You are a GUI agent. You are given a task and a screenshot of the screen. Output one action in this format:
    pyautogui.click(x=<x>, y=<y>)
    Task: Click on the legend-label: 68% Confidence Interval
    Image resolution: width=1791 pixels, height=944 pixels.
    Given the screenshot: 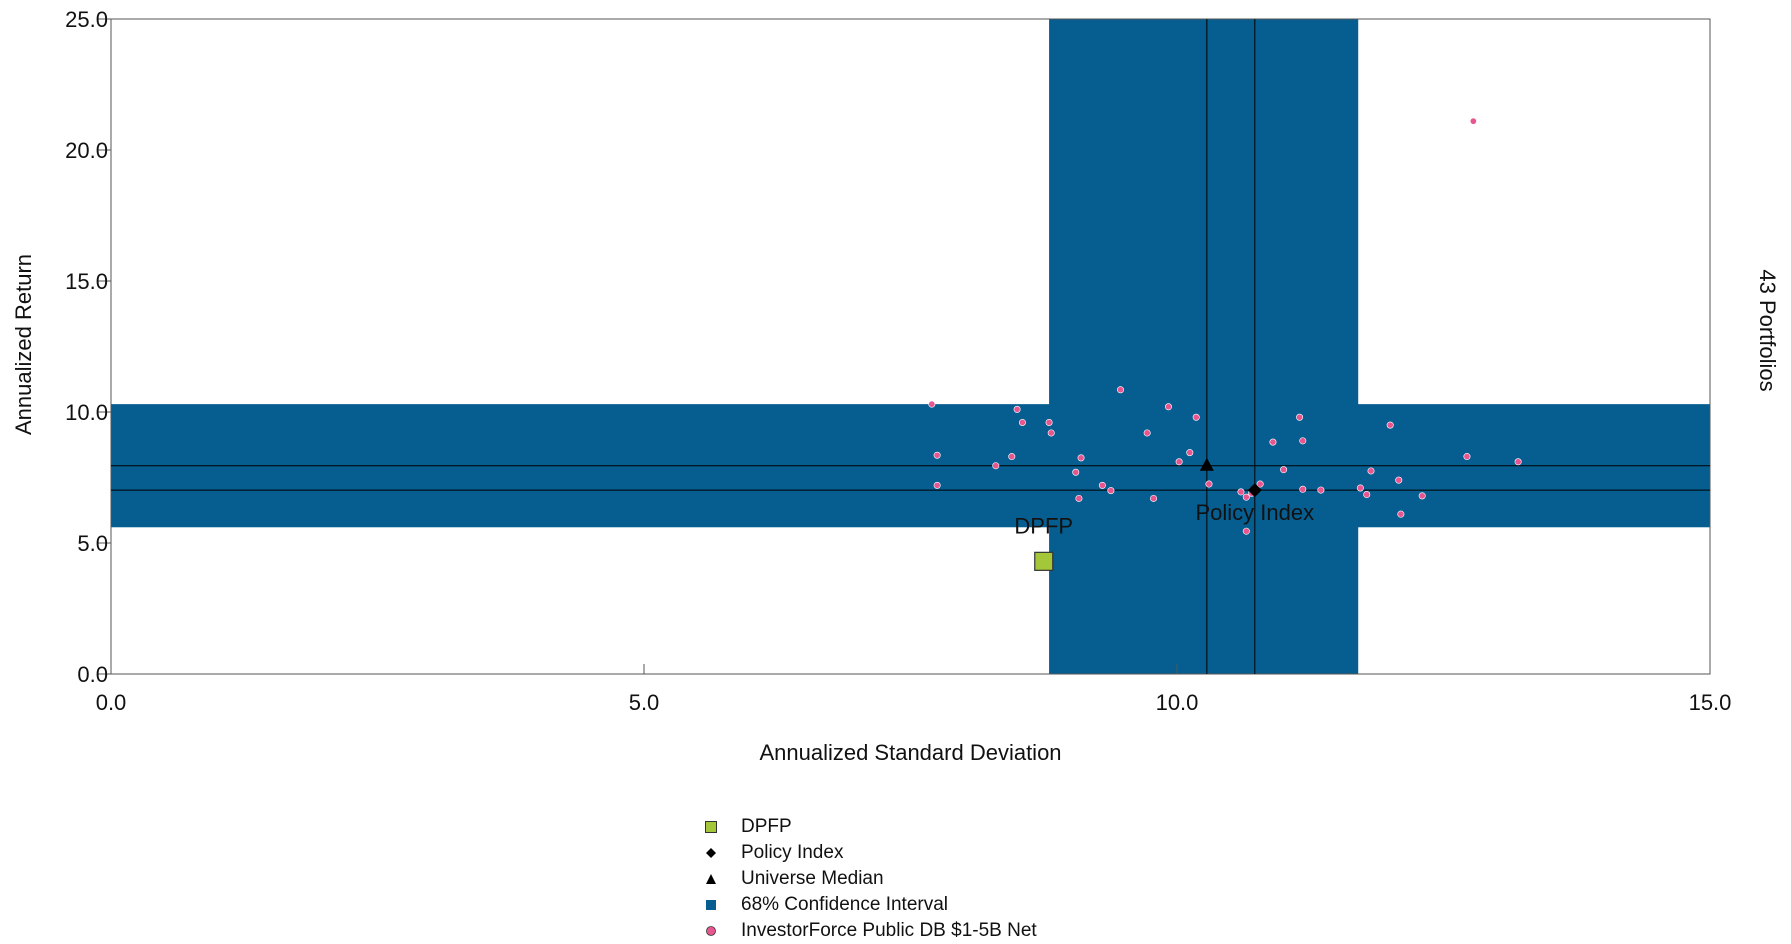 What is the action you would take?
    pyautogui.click(x=845, y=904)
    